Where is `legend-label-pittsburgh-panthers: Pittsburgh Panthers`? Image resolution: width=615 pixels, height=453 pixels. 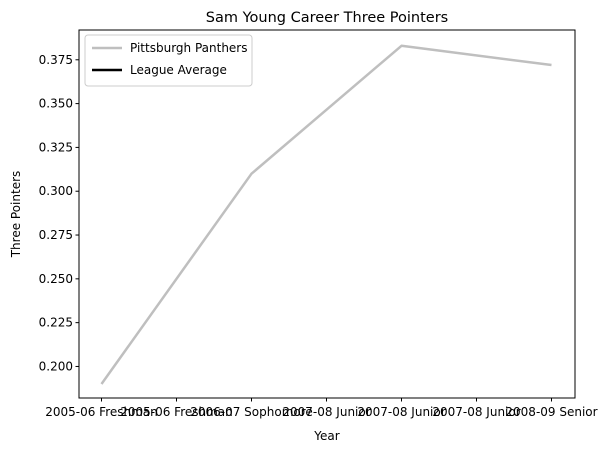
legend-label-pittsburgh-panthers: Pittsburgh Panthers is located at coordinates (189, 48).